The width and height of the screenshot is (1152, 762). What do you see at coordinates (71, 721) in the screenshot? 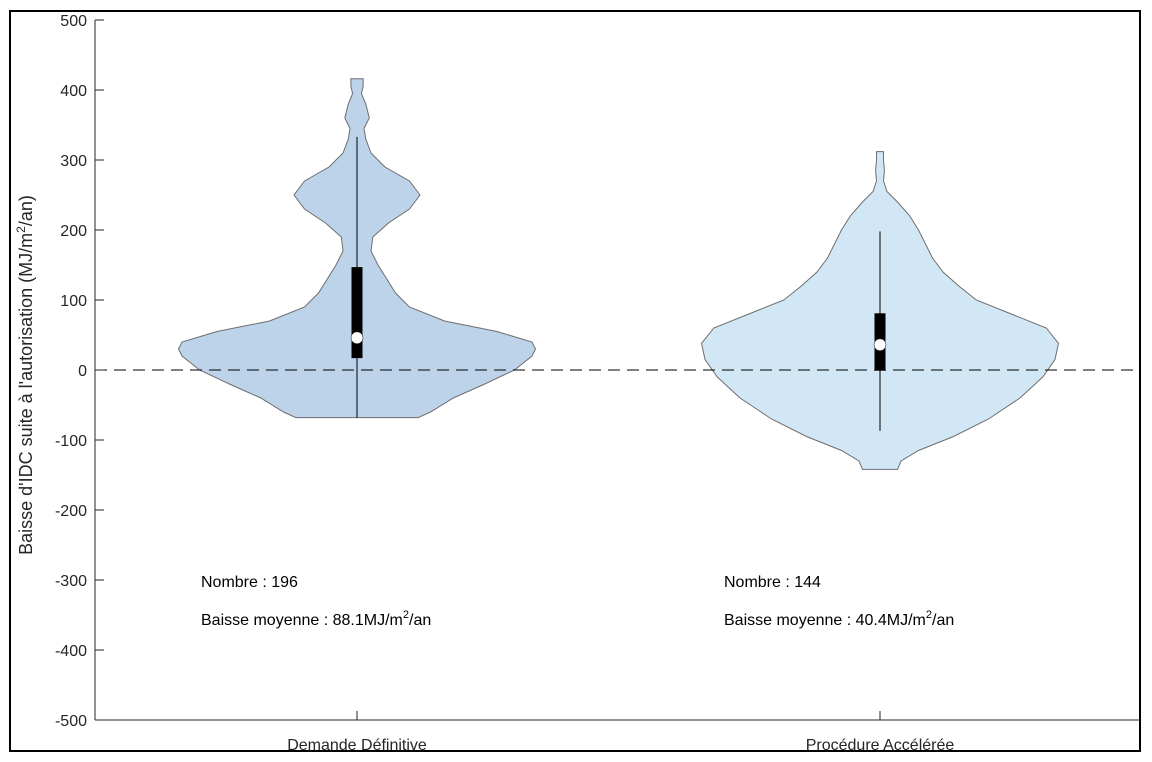
I see `y-tick-label: -500` at bounding box center [71, 721].